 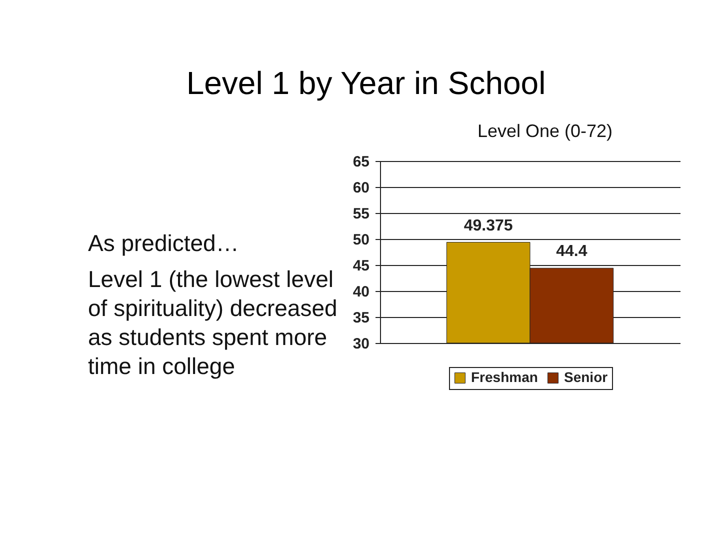 I want to click on y-tick-label: 60, so click(x=361, y=188).